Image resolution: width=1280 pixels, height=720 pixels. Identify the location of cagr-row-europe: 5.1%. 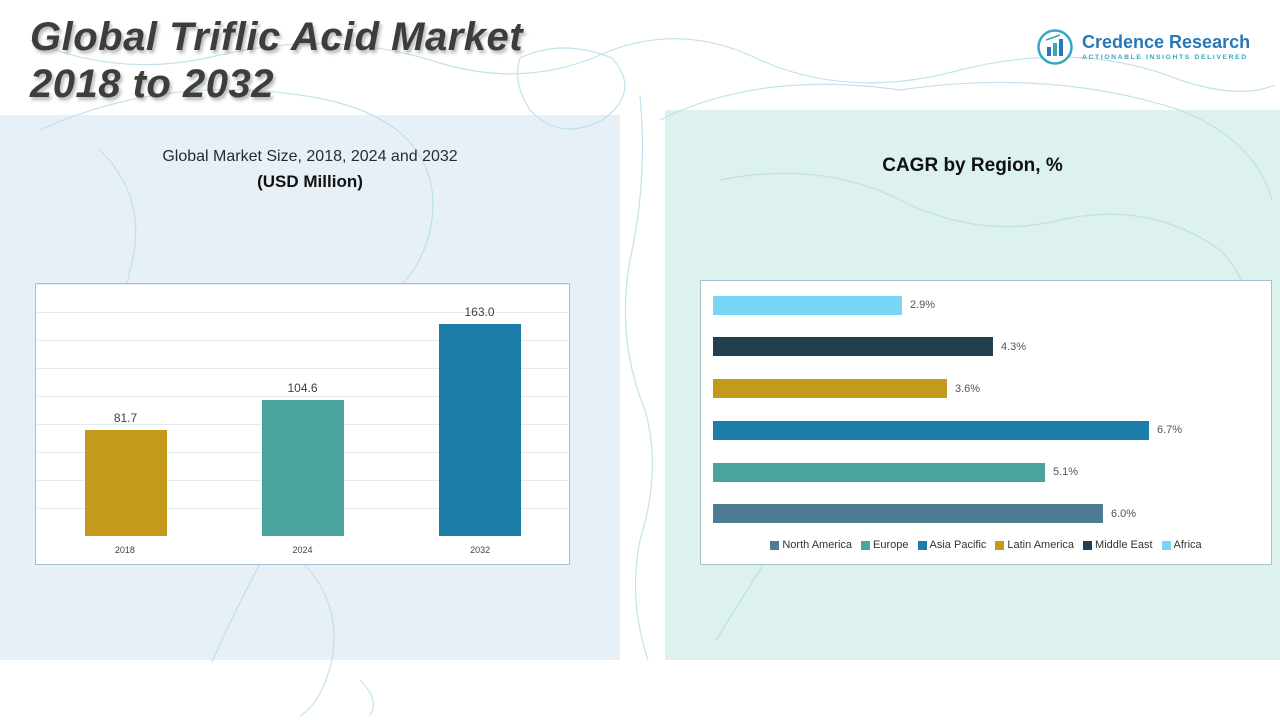
(986, 472).